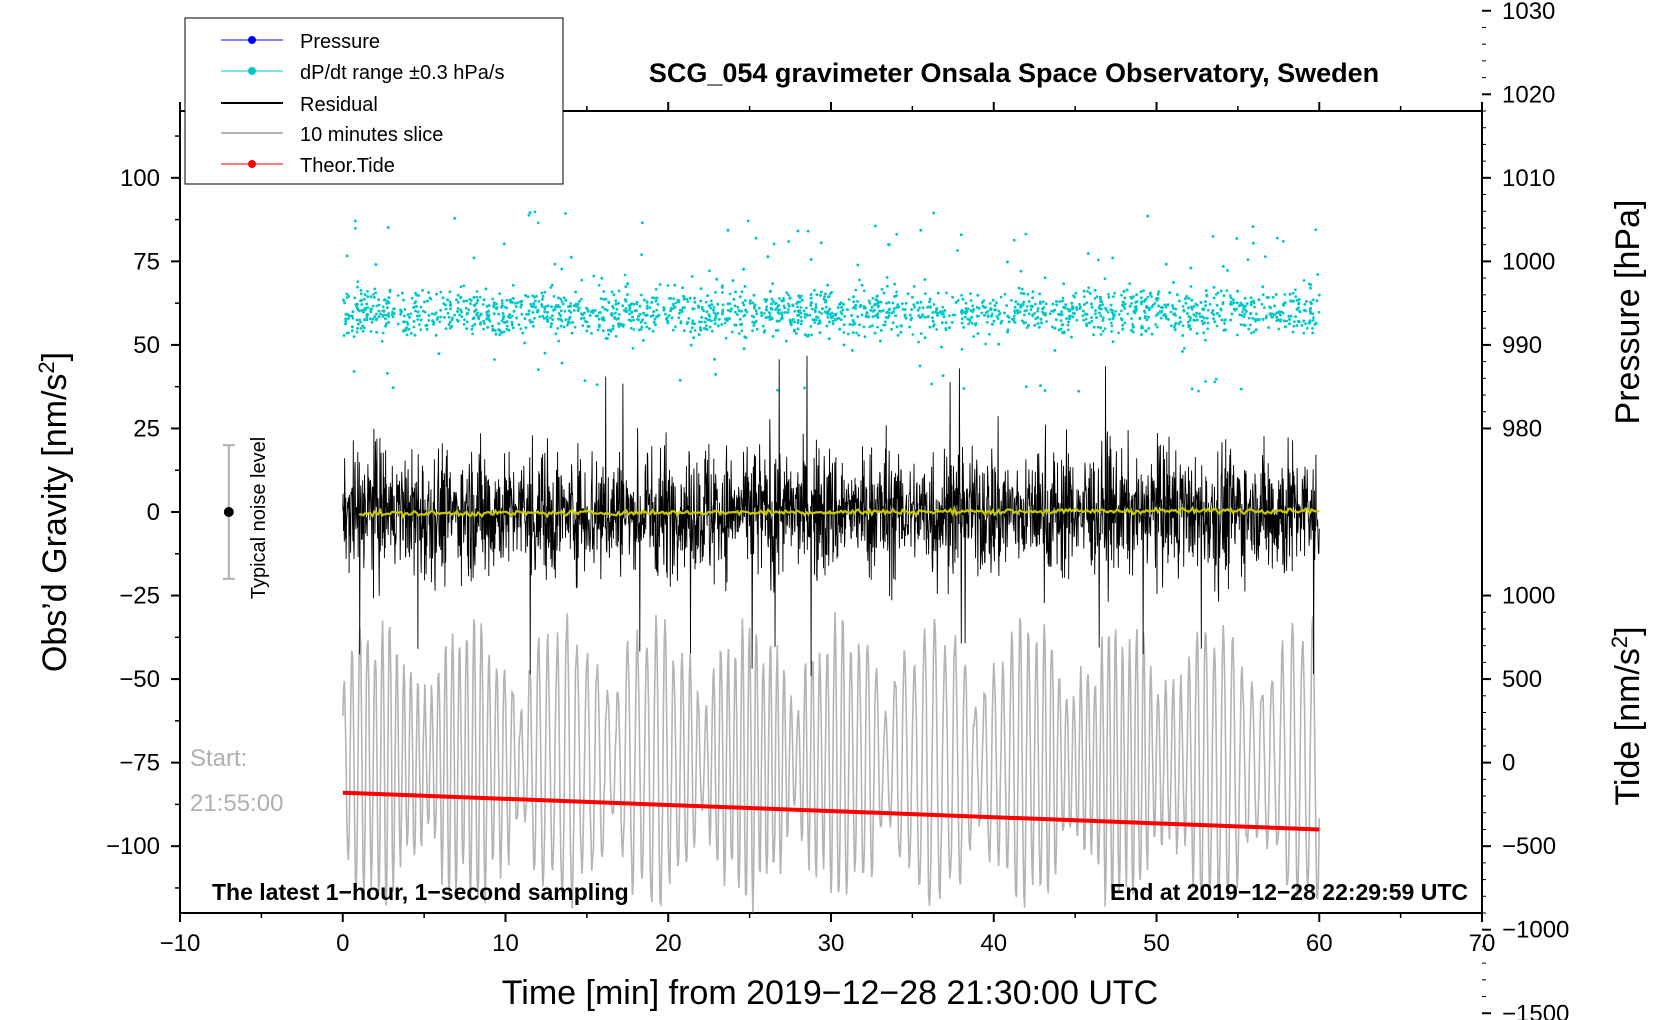  I want to click on pressure-tick-label: 980, so click(1522, 428).